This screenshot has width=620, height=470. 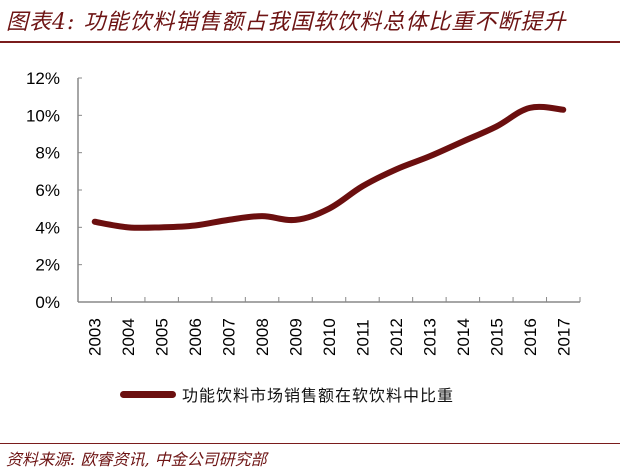 What do you see at coordinates (229, 337) in the screenshot?
I see `x-tick-label: 2007` at bounding box center [229, 337].